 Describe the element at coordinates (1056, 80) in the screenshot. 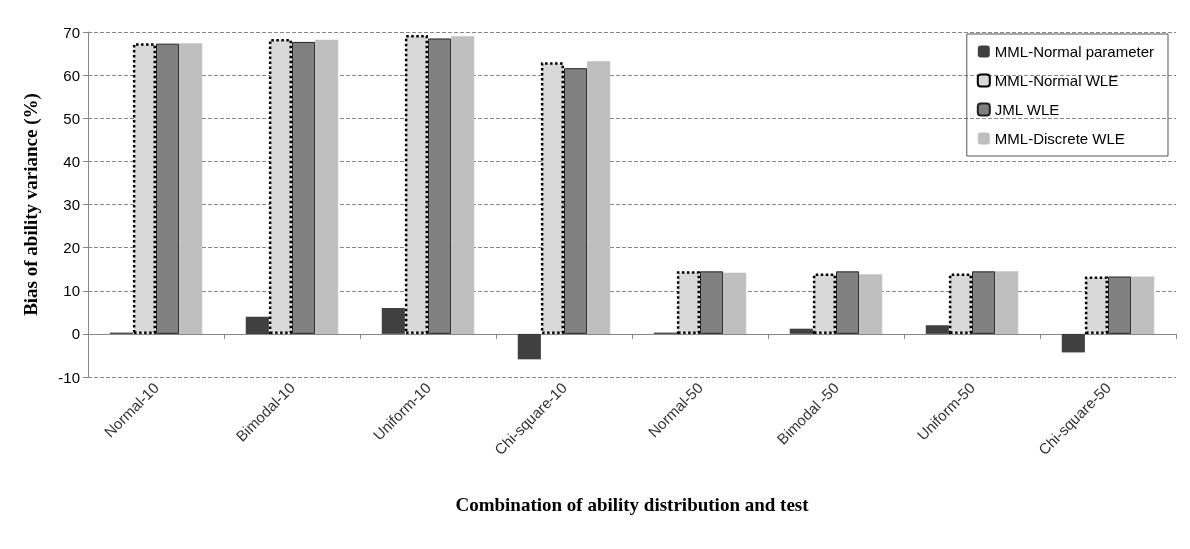

I see `legend-label: MML-Normal WLE` at that location.